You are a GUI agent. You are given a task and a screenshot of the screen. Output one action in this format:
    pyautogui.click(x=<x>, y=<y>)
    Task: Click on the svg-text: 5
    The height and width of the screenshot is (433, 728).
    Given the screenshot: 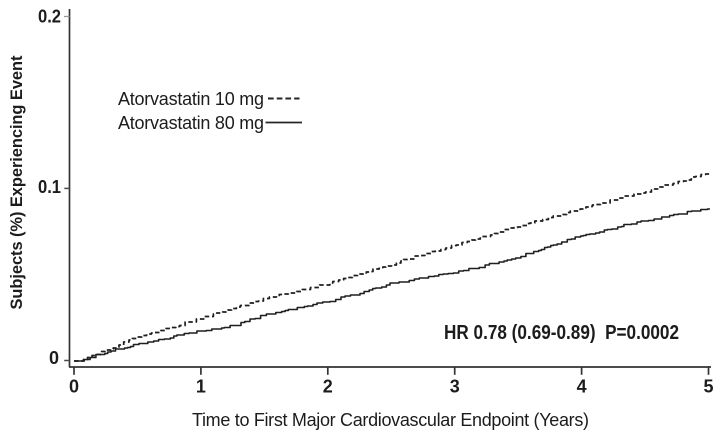 What is the action you would take?
    pyautogui.click(x=708, y=387)
    